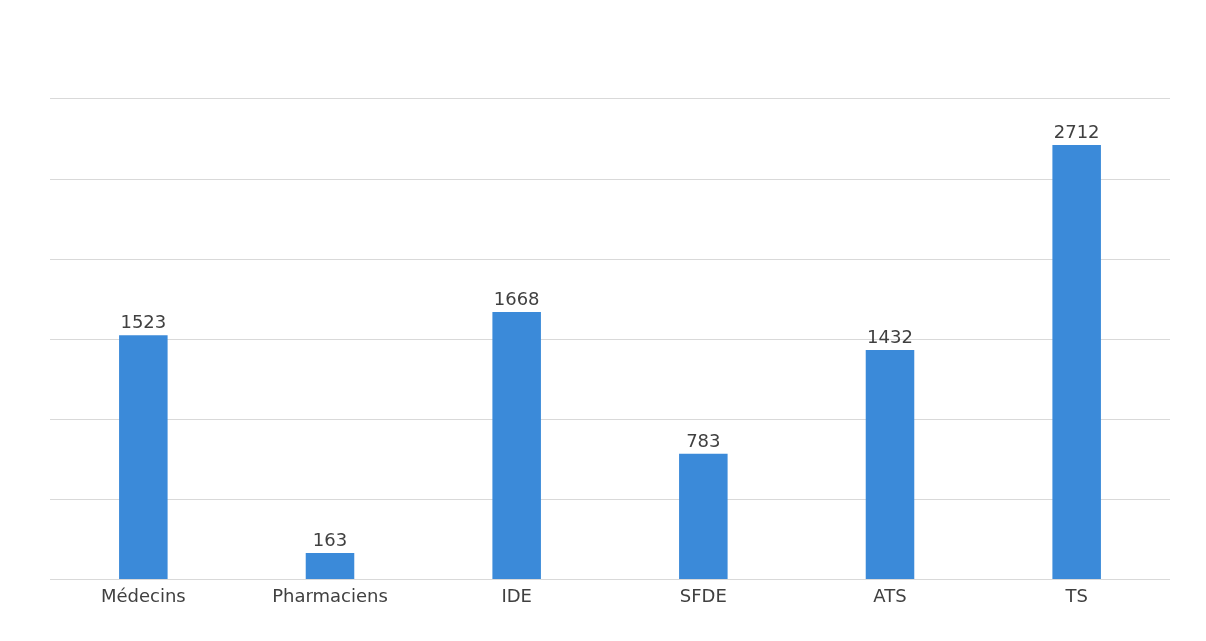 The height and width of the screenshot is (641, 1206). What do you see at coordinates (703, 595) in the screenshot?
I see `x-tick-label: SFDE` at bounding box center [703, 595].